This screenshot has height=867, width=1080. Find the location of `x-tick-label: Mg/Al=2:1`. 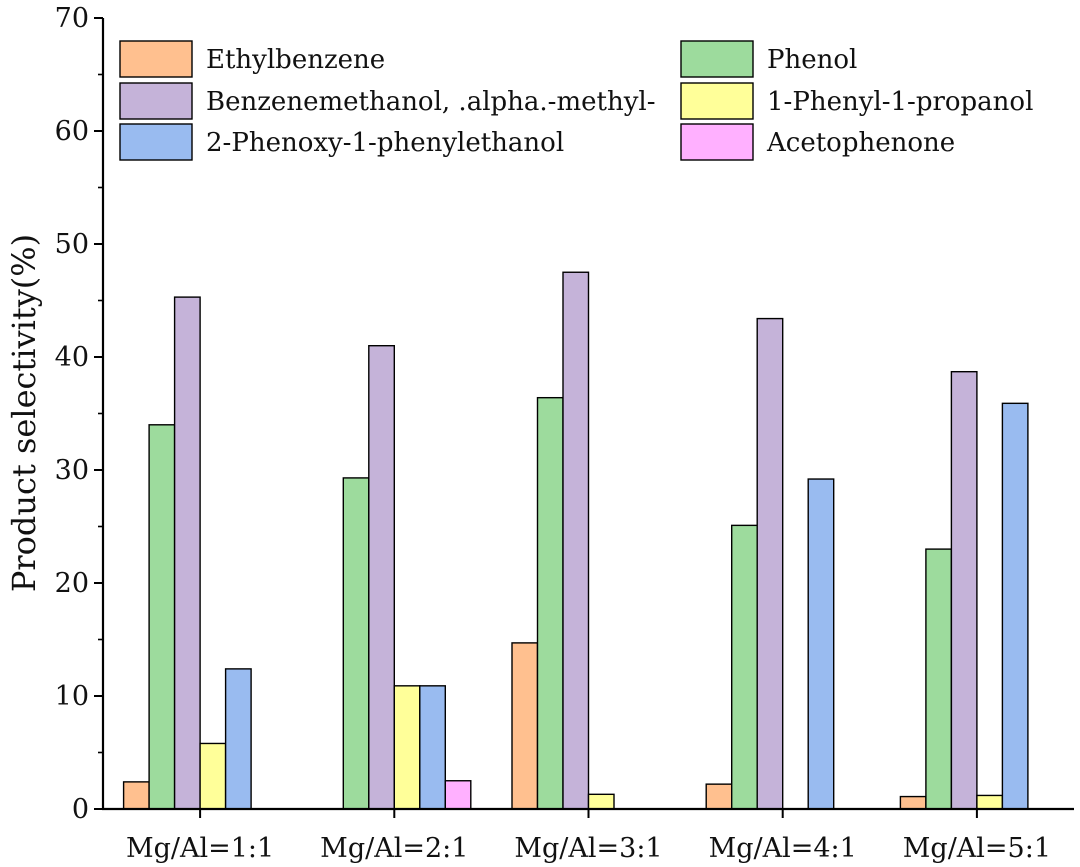

x-tick-label: Mg/Al=2:1 is located at coordinates (394, 848).